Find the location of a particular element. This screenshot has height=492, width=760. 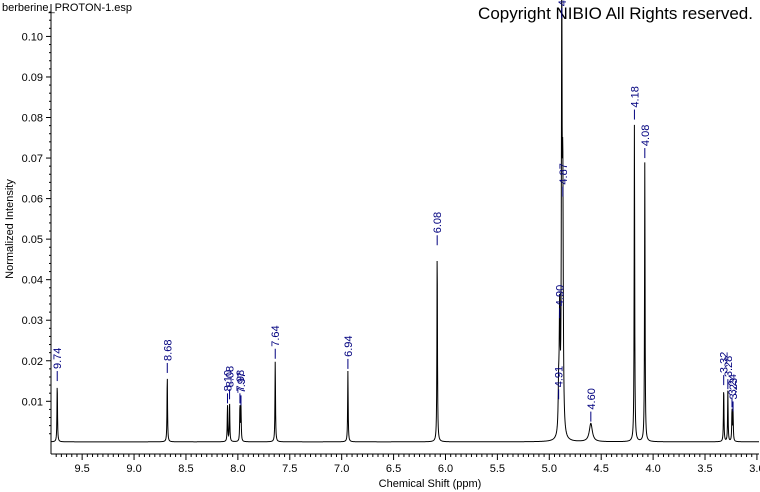

peak-label: 8.68 is located at coordinates (168, 350).